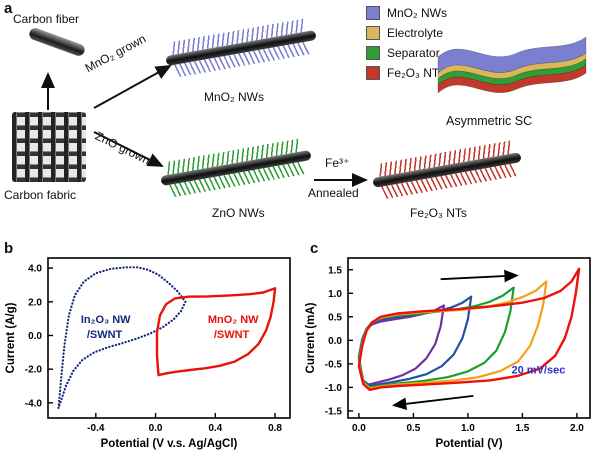 The width and height of the screenshot is (600, 450). What do you see at coordinates (334, 388) in the screenshot?
I see `svg-text: -1.0` at bounding box center [334, 388].